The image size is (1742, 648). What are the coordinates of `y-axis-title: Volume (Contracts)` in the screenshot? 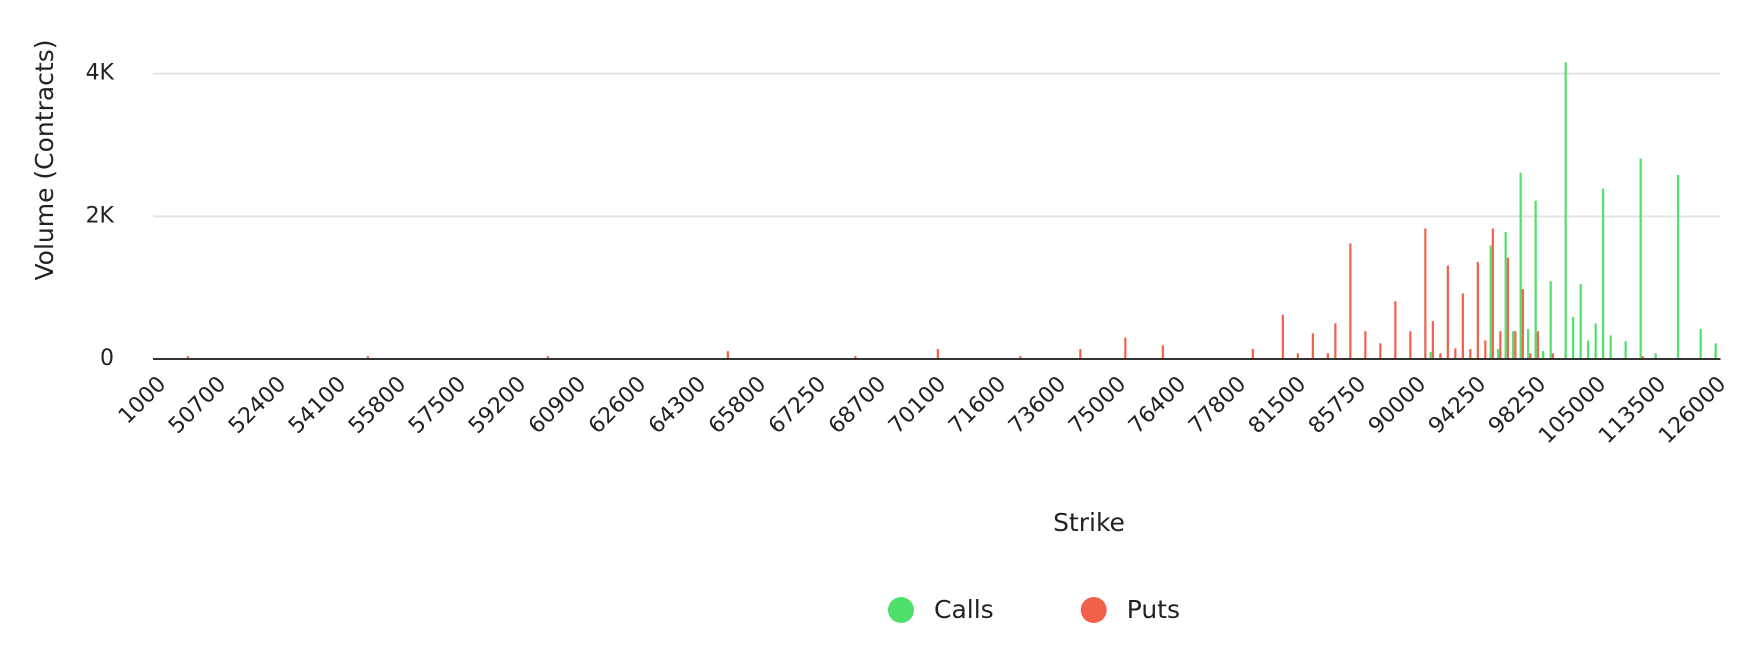 It's located at (44, 159).